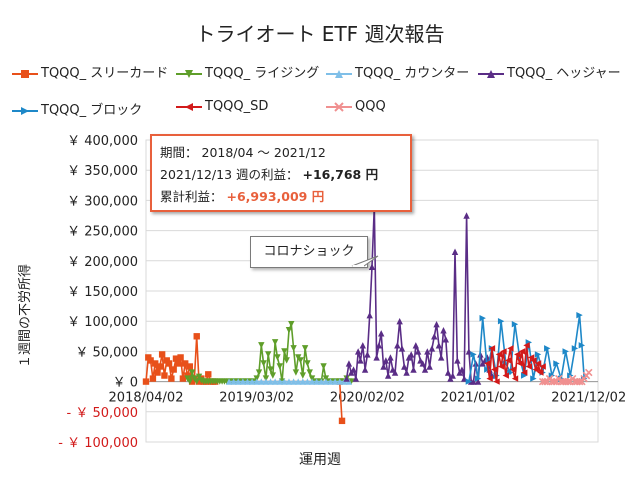  What do you see at coordinates (275, 196) in the screenshot?
I see `cumulative-profit-value: +6,993,009 円` at bounding box center [275, 196].